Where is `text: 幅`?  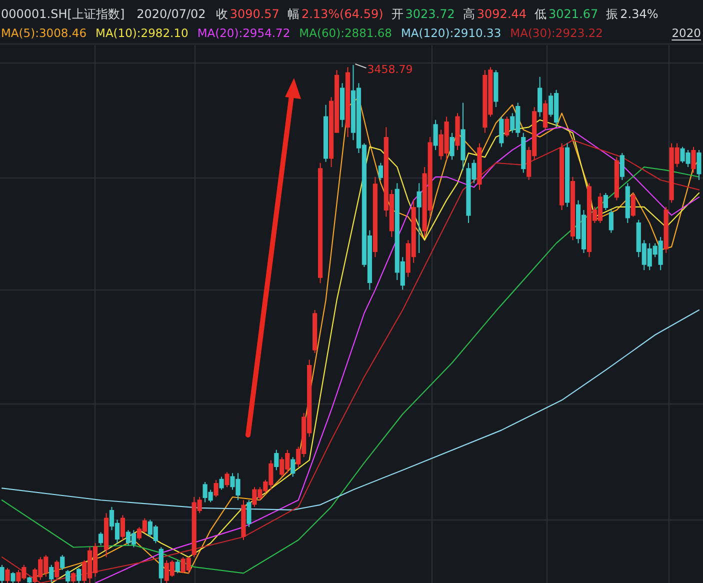
text: 幅 is located at coordinates (293, 14).